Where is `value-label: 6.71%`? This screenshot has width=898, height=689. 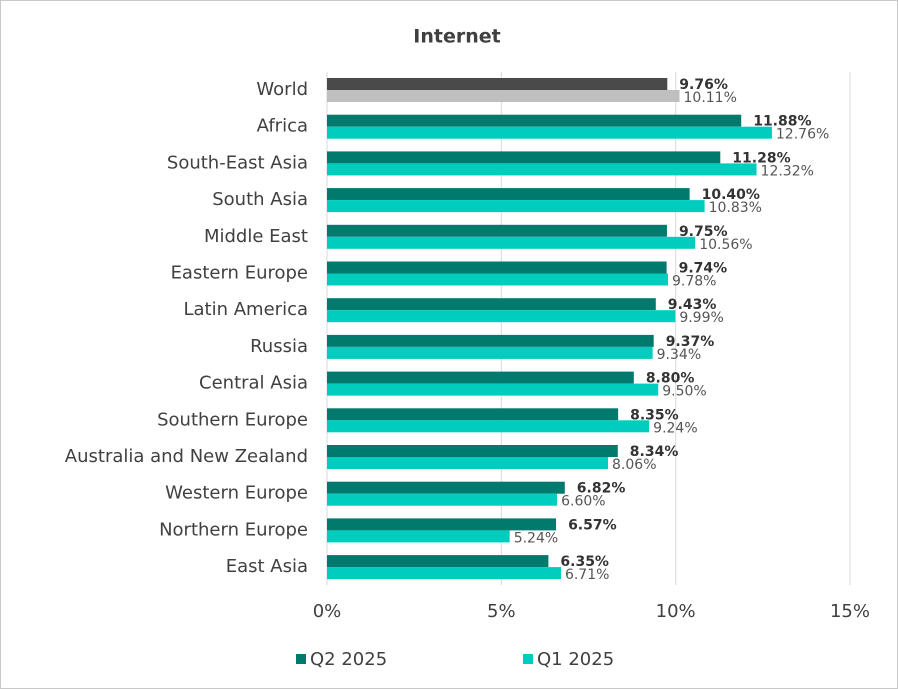
value-label: 6.71% is located at coordinates (587, 575).